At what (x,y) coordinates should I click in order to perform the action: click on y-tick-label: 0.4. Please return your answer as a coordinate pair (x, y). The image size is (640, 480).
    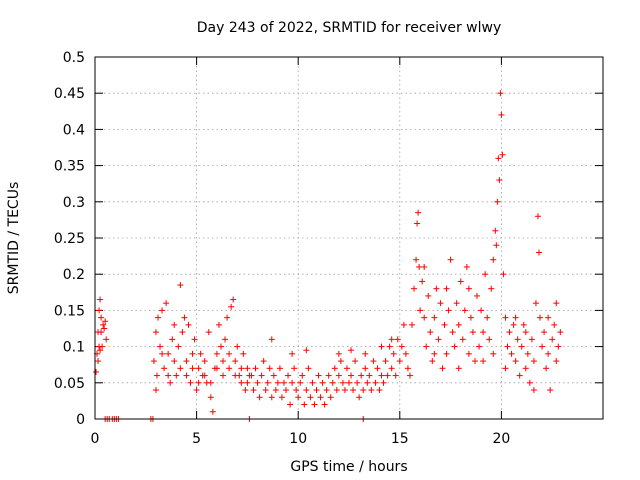
    Looking at the image, I should click on (74, 130).